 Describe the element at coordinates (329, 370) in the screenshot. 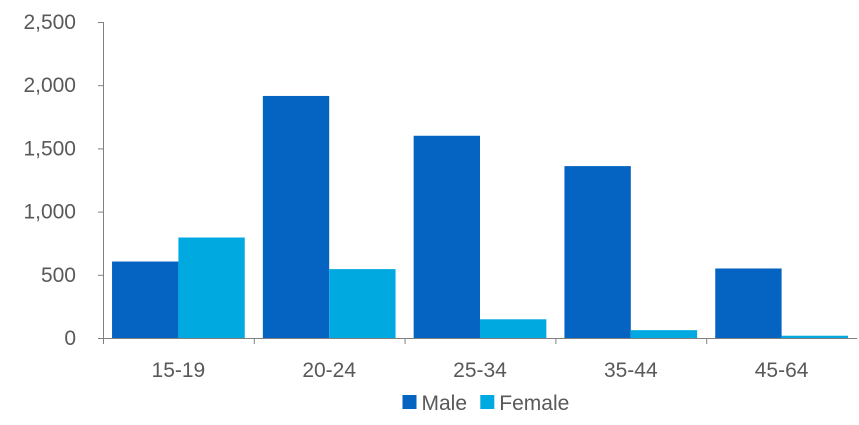

I see `x-tick-label: 20-24` at that location.